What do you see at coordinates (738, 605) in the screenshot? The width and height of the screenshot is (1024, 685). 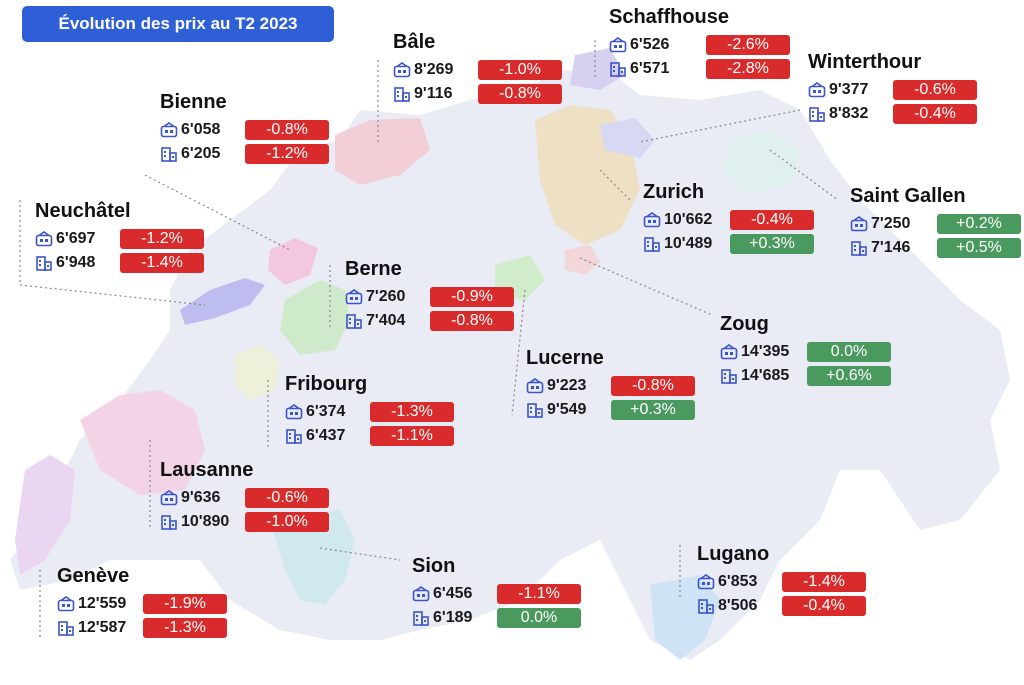 I see `house-price: 8'506` at bounding box center [738, 605].